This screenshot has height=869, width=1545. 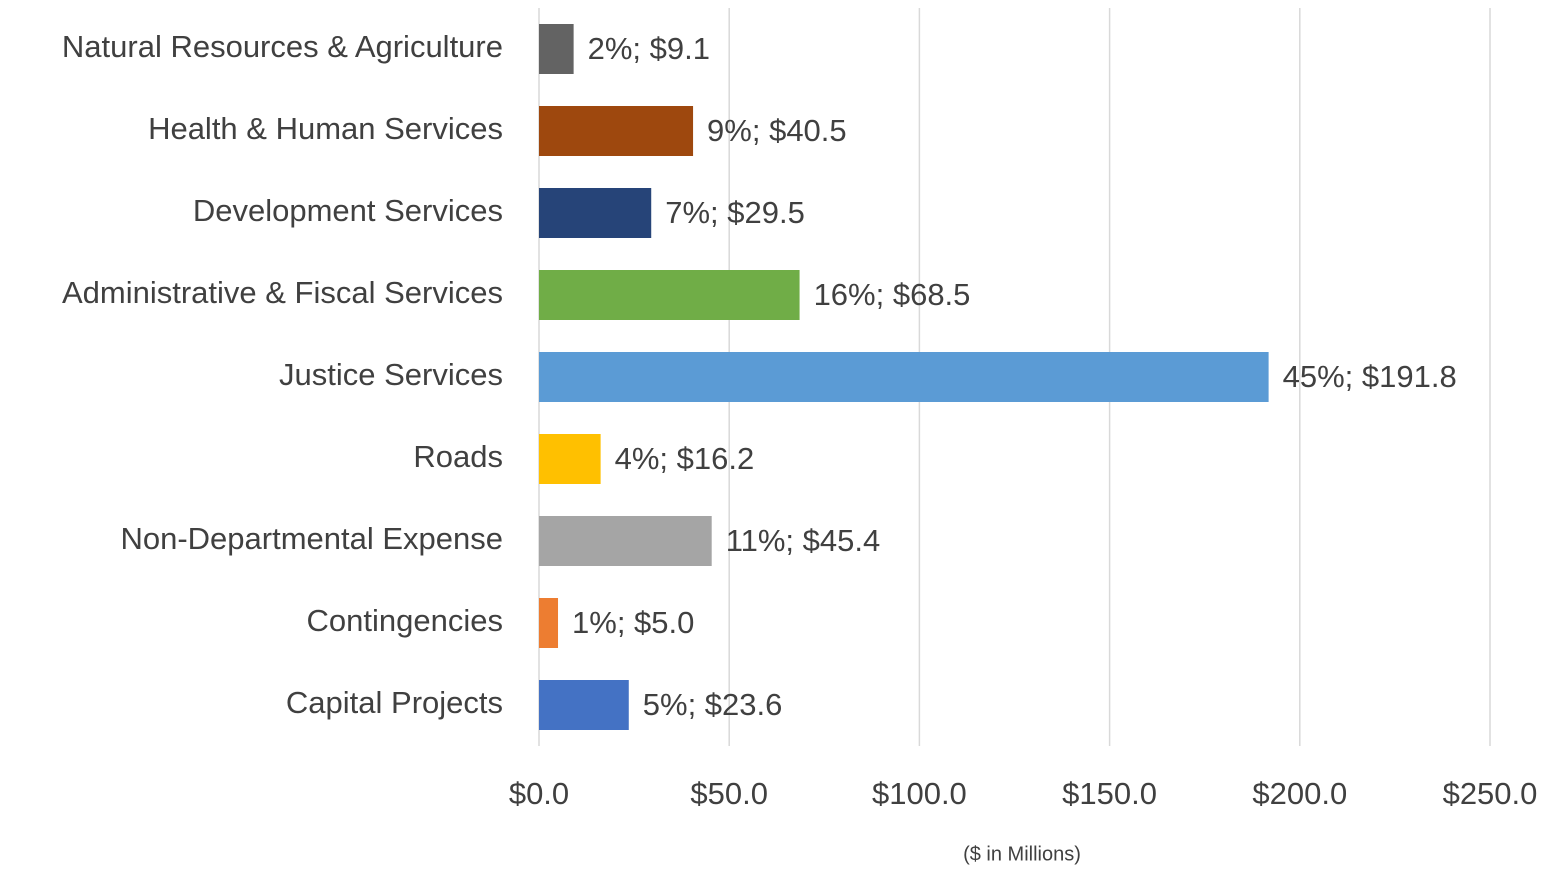 What do you see at coordinates (1109, 793) in the screenshot?
I see `x-tick-label: $150.0` at bounding box center [1109, 793].